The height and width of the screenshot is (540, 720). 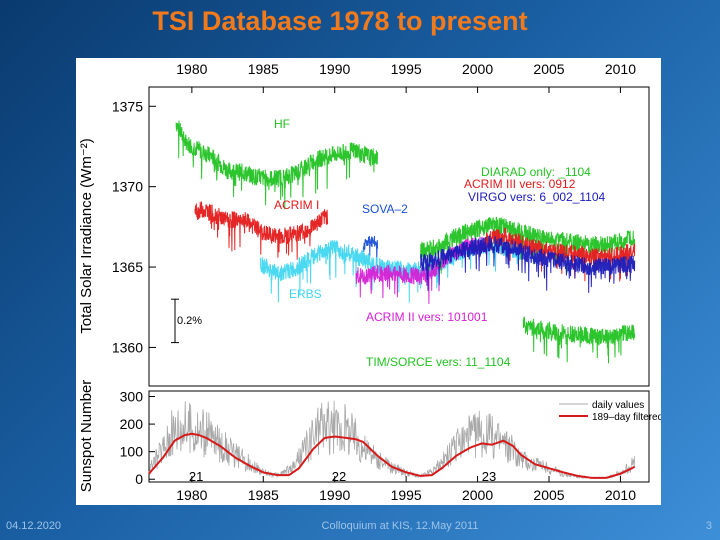 What do you see at coordinates (620, 495) in the screenshot?
I see `x-tick-label-bottom: 2010` at bounding box center [620, 495].